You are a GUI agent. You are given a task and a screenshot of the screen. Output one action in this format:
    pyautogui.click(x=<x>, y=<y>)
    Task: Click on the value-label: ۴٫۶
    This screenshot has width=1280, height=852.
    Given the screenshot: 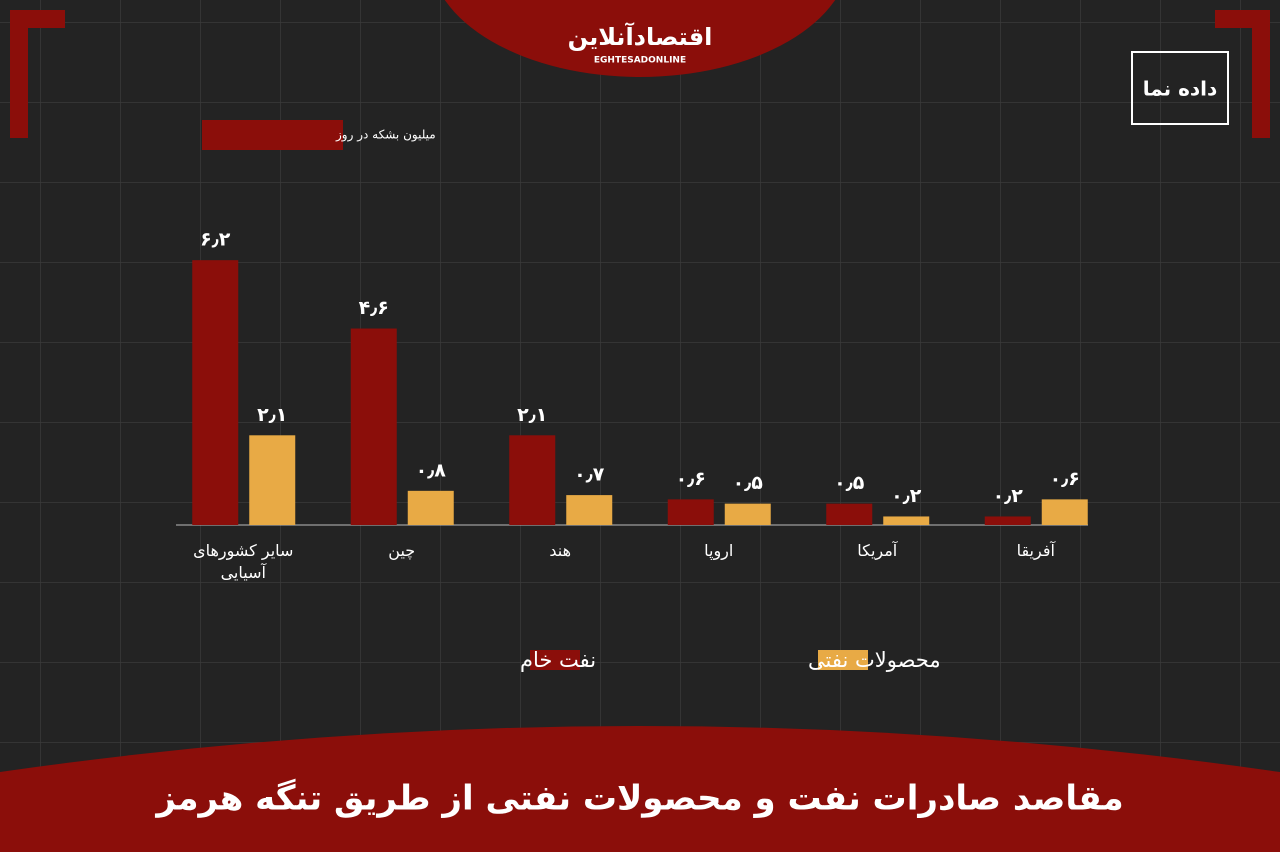 What is the action you would take?
    pyautogui.click(x=374, y=308)
    